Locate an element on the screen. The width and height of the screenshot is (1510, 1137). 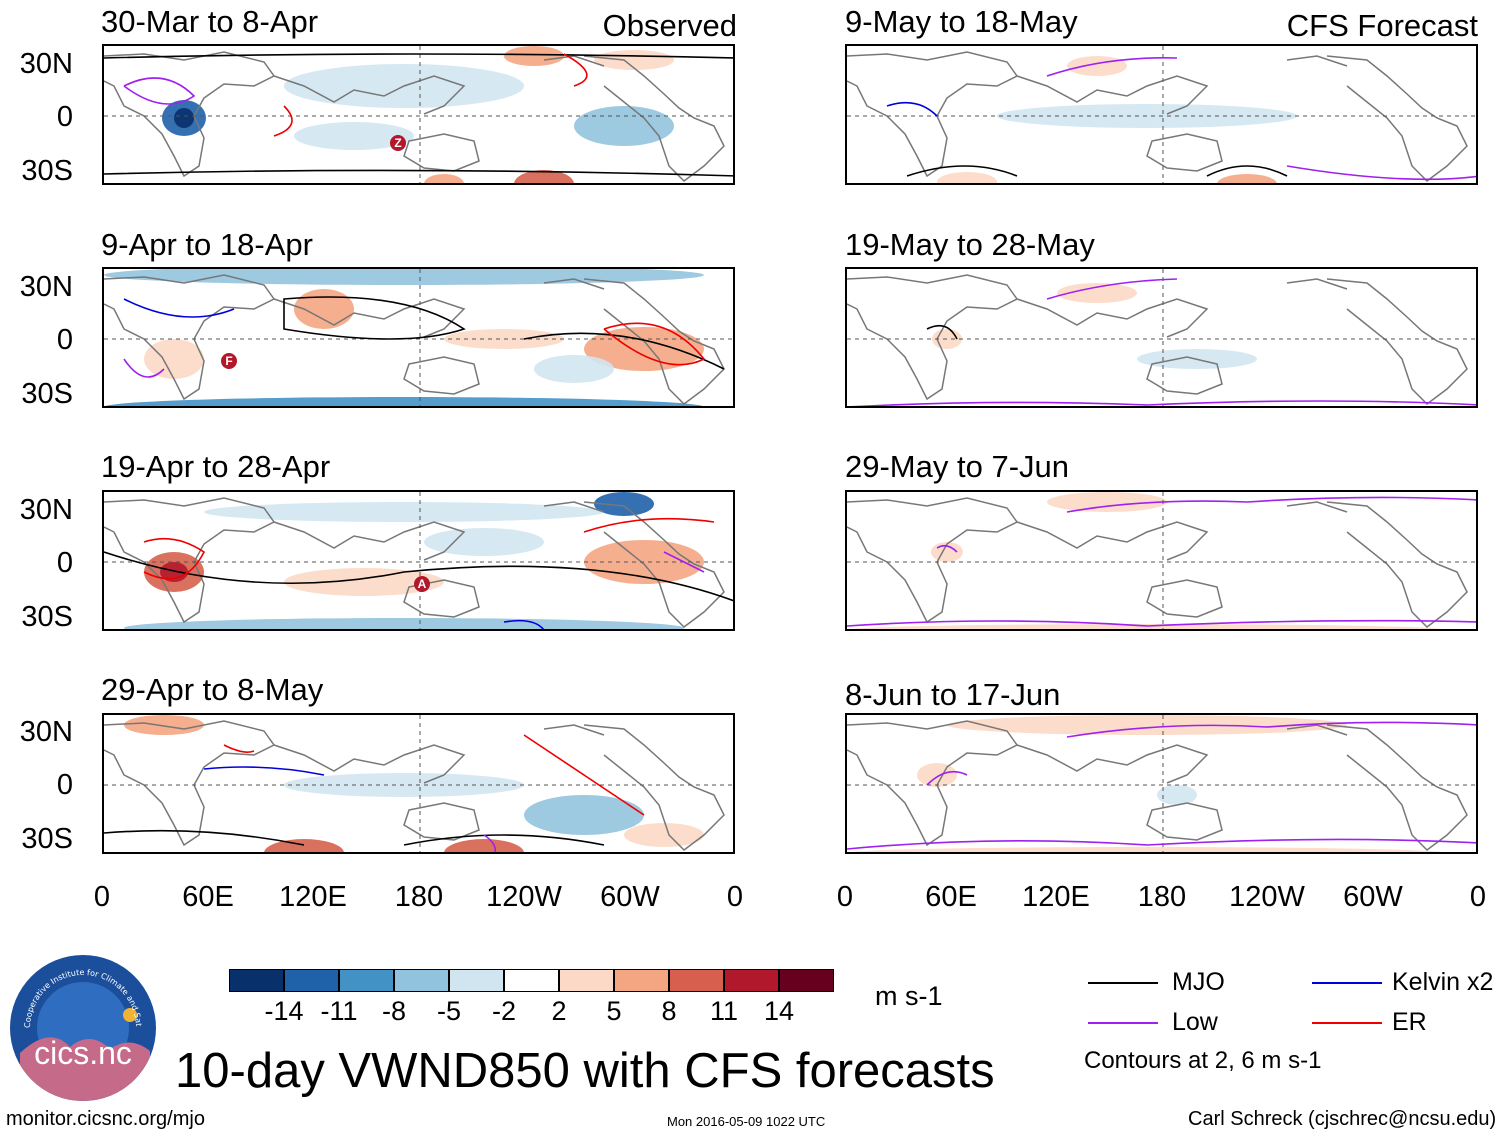
legend-note: Contours at 2, 6 m s-1 is located at coordinates (1203, 1060).